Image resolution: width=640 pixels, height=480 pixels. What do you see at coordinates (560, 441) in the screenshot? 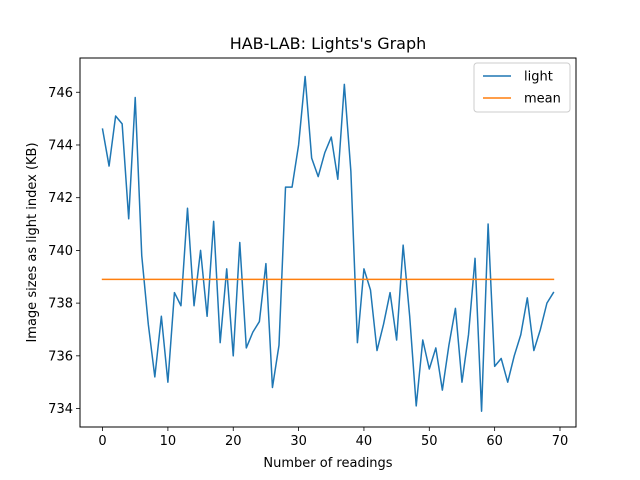
I see `x-tick-label: 70` at bounding box center [560, 441].